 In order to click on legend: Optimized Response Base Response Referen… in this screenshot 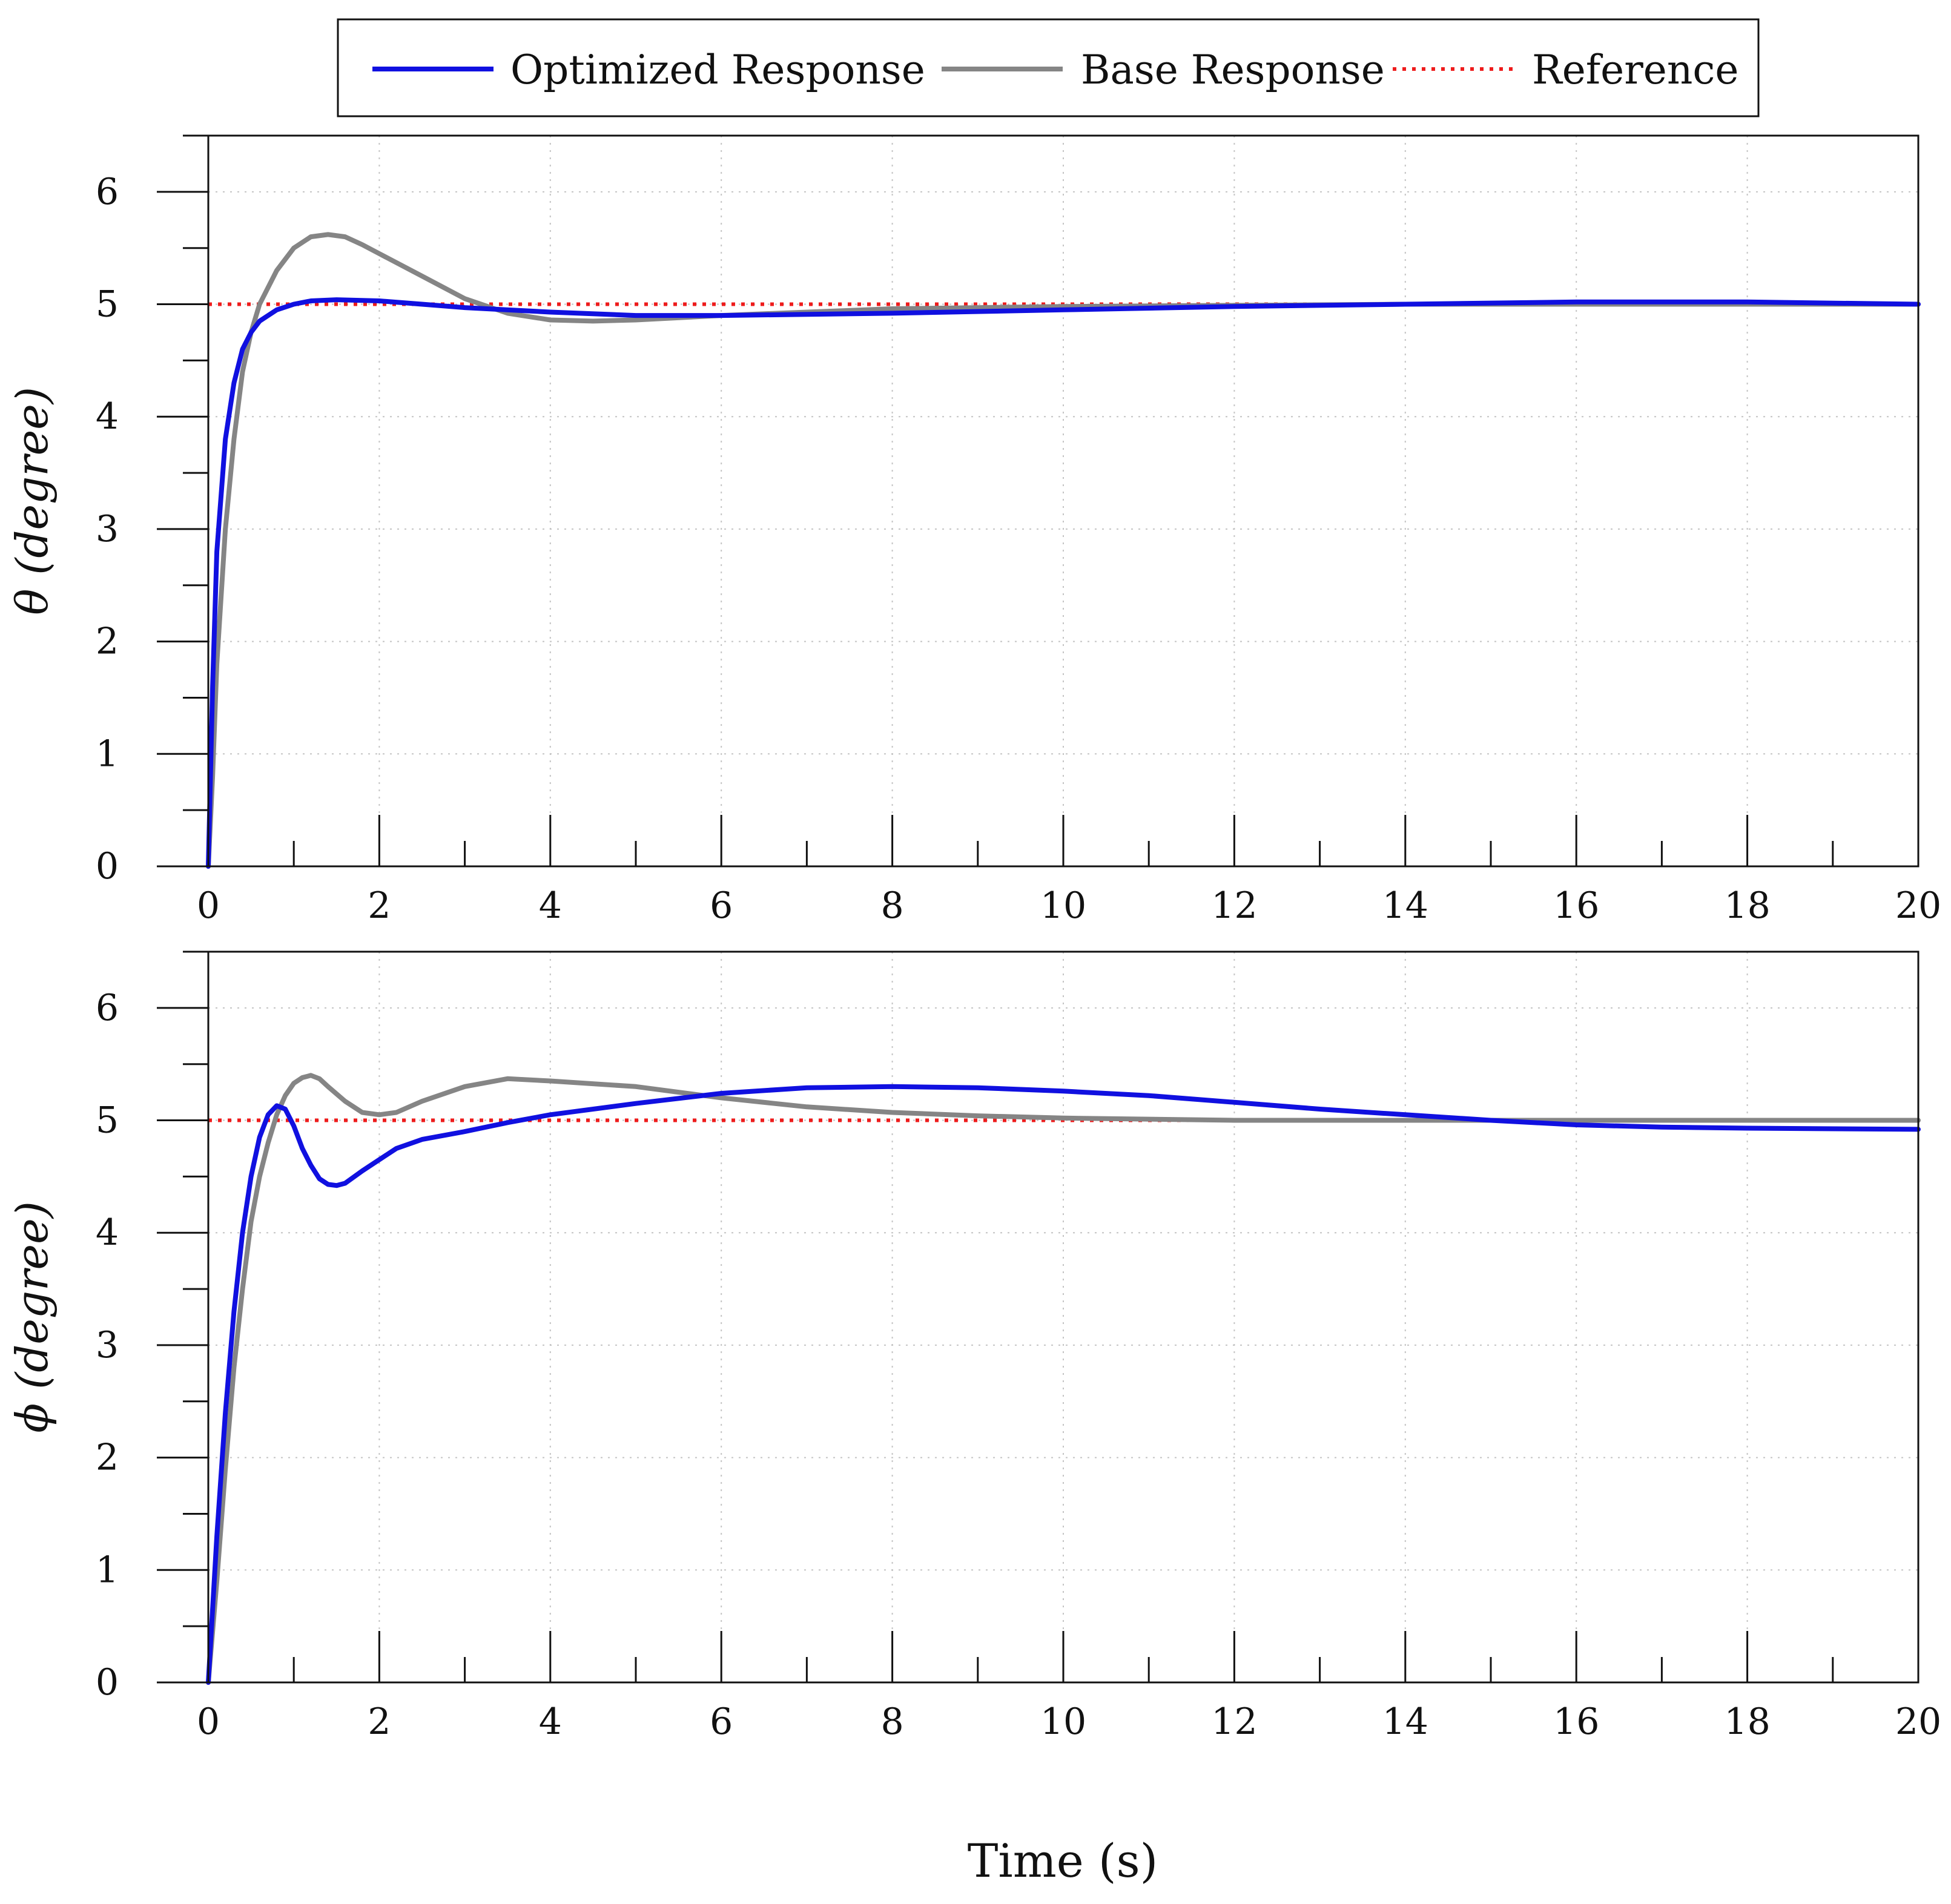, I will do `click(1048, 67)`.